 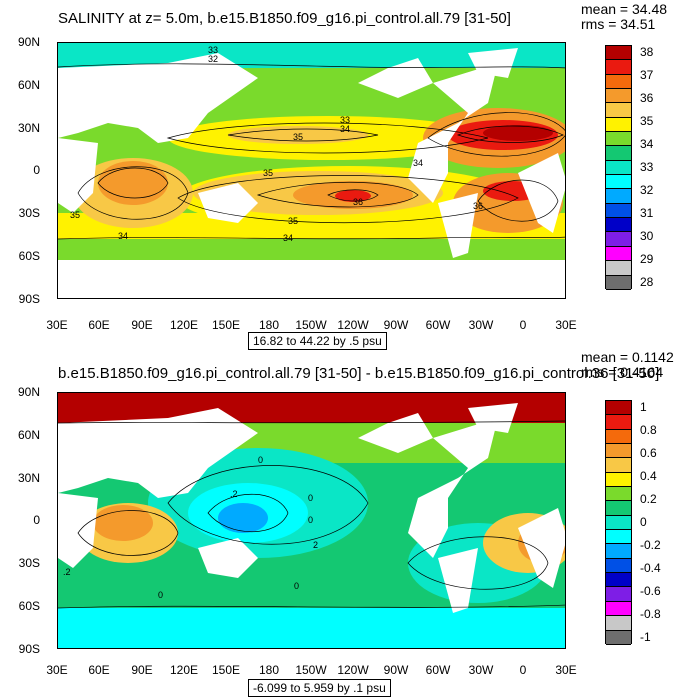 I want to click on rms-value: rms = 0.4164, so click(x=622, y=372).